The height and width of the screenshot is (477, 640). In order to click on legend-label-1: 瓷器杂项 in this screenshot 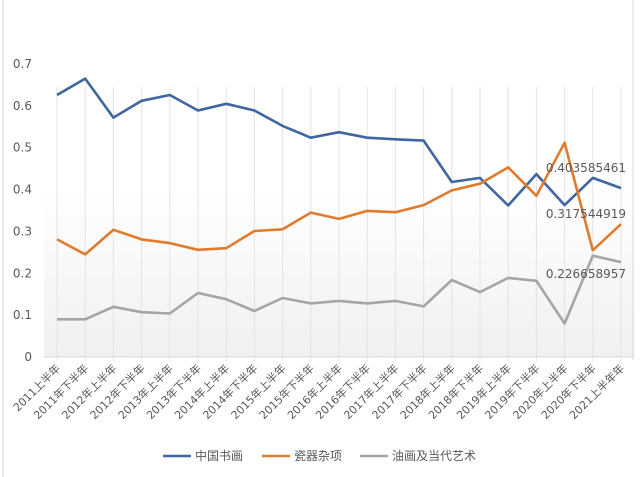, I will do `click(318, 456)`.